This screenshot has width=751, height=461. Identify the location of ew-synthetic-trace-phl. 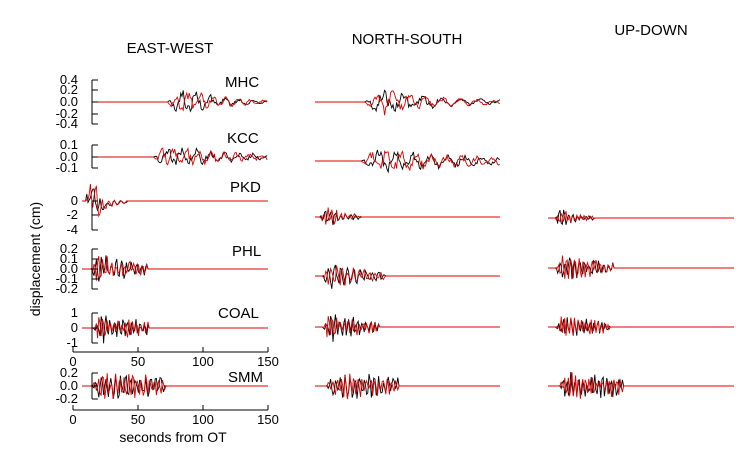
(175, 268).